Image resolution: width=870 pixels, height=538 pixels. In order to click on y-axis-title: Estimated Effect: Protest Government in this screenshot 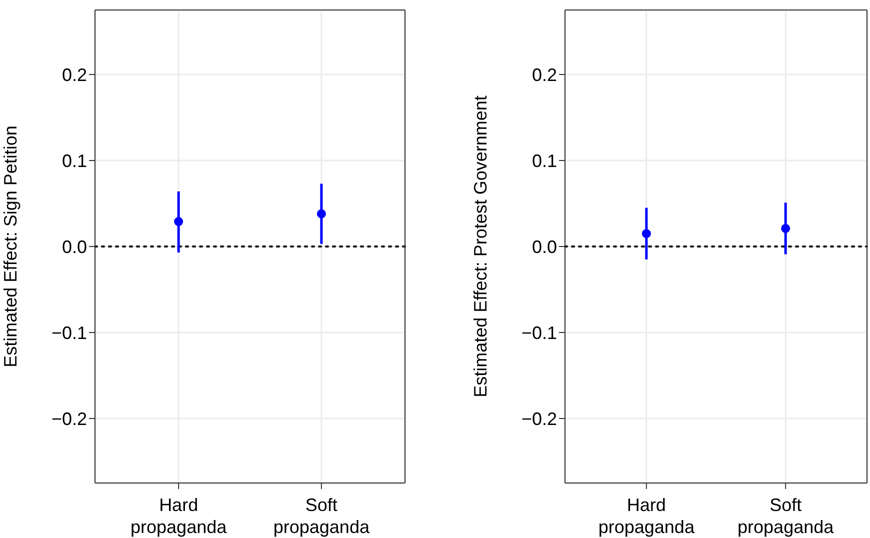, I will do `click(480, 247)`.